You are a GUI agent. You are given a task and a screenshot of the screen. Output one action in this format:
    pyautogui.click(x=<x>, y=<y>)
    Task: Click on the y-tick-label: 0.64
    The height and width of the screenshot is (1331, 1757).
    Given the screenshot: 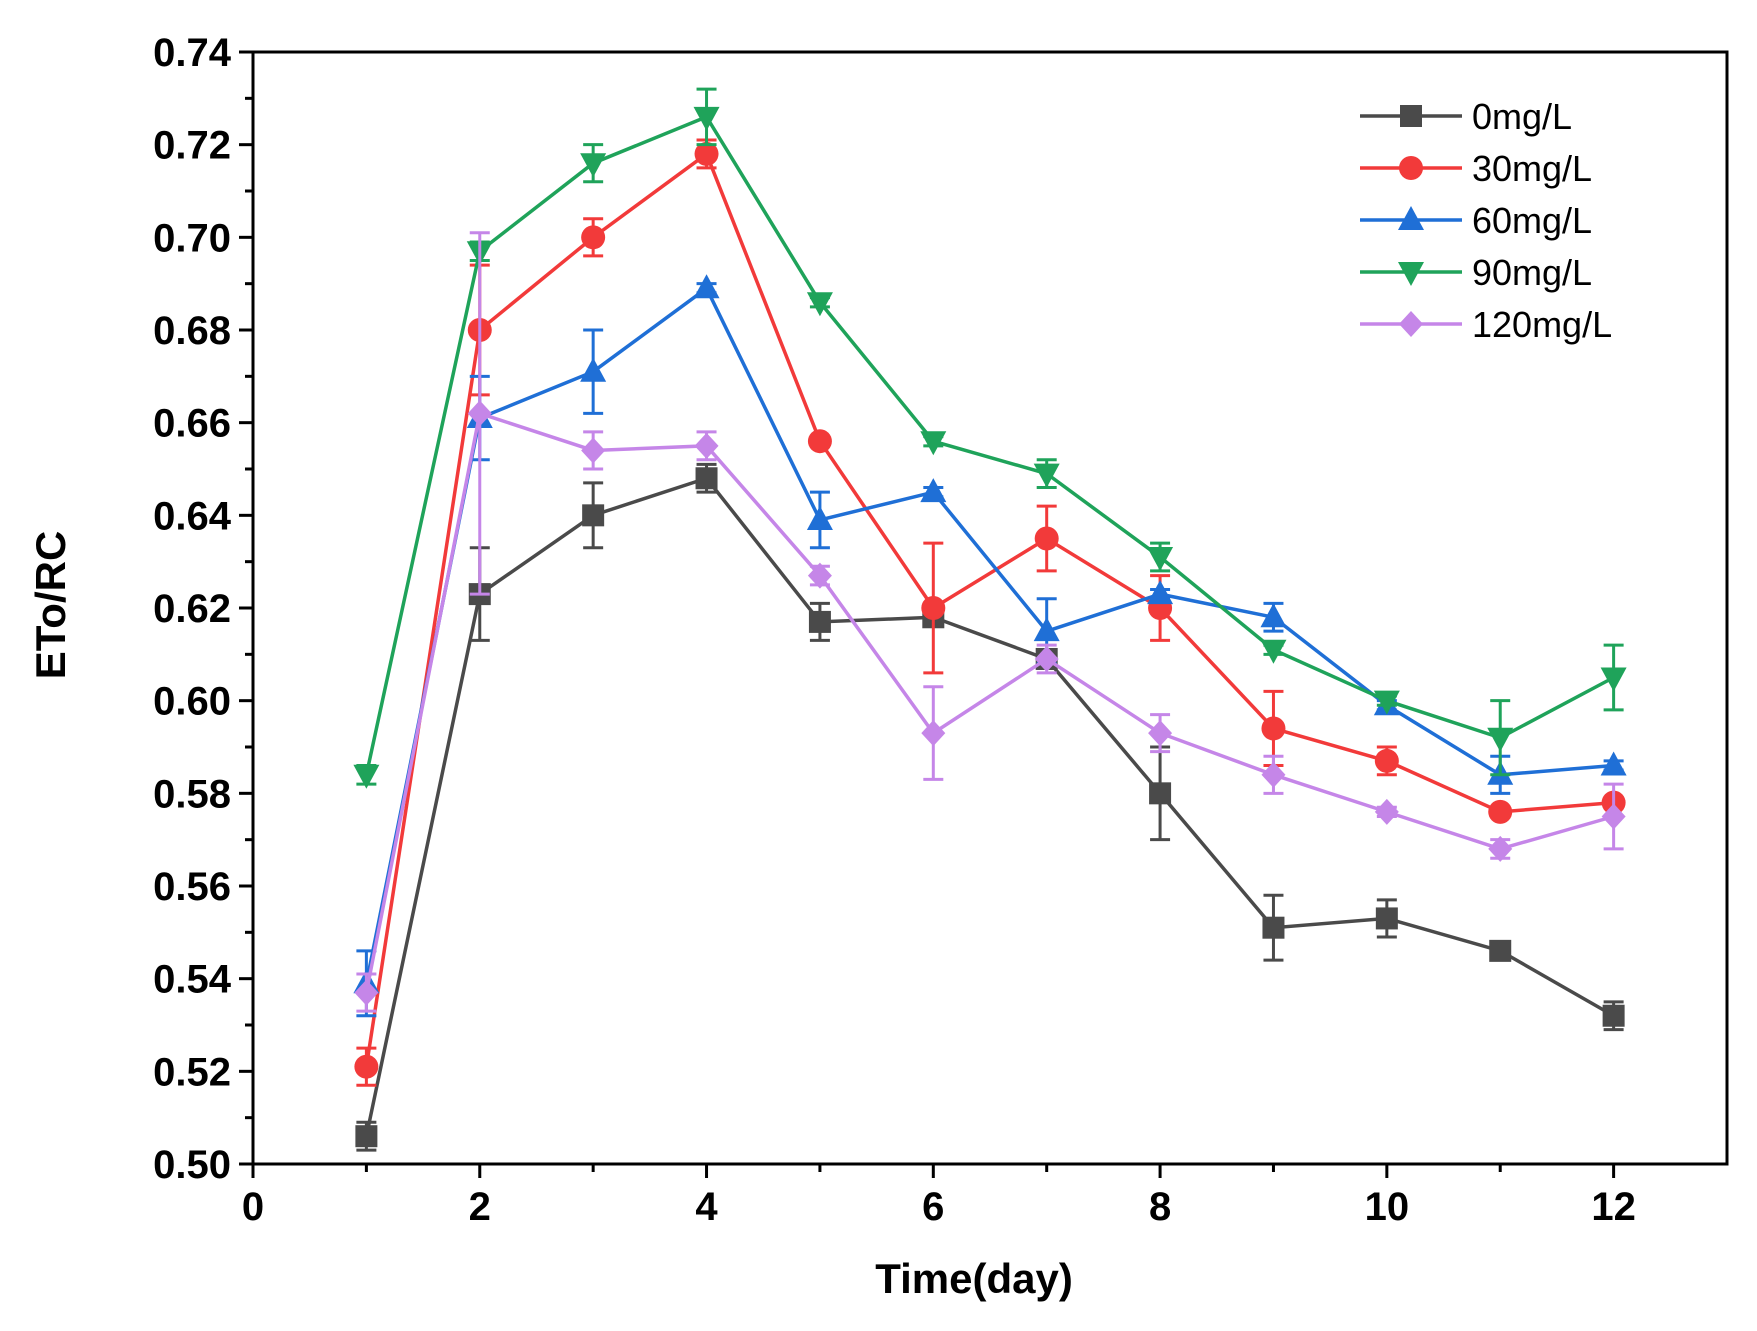 What is the action you would take?
    pyautogui.click(x=192, y=516)
    